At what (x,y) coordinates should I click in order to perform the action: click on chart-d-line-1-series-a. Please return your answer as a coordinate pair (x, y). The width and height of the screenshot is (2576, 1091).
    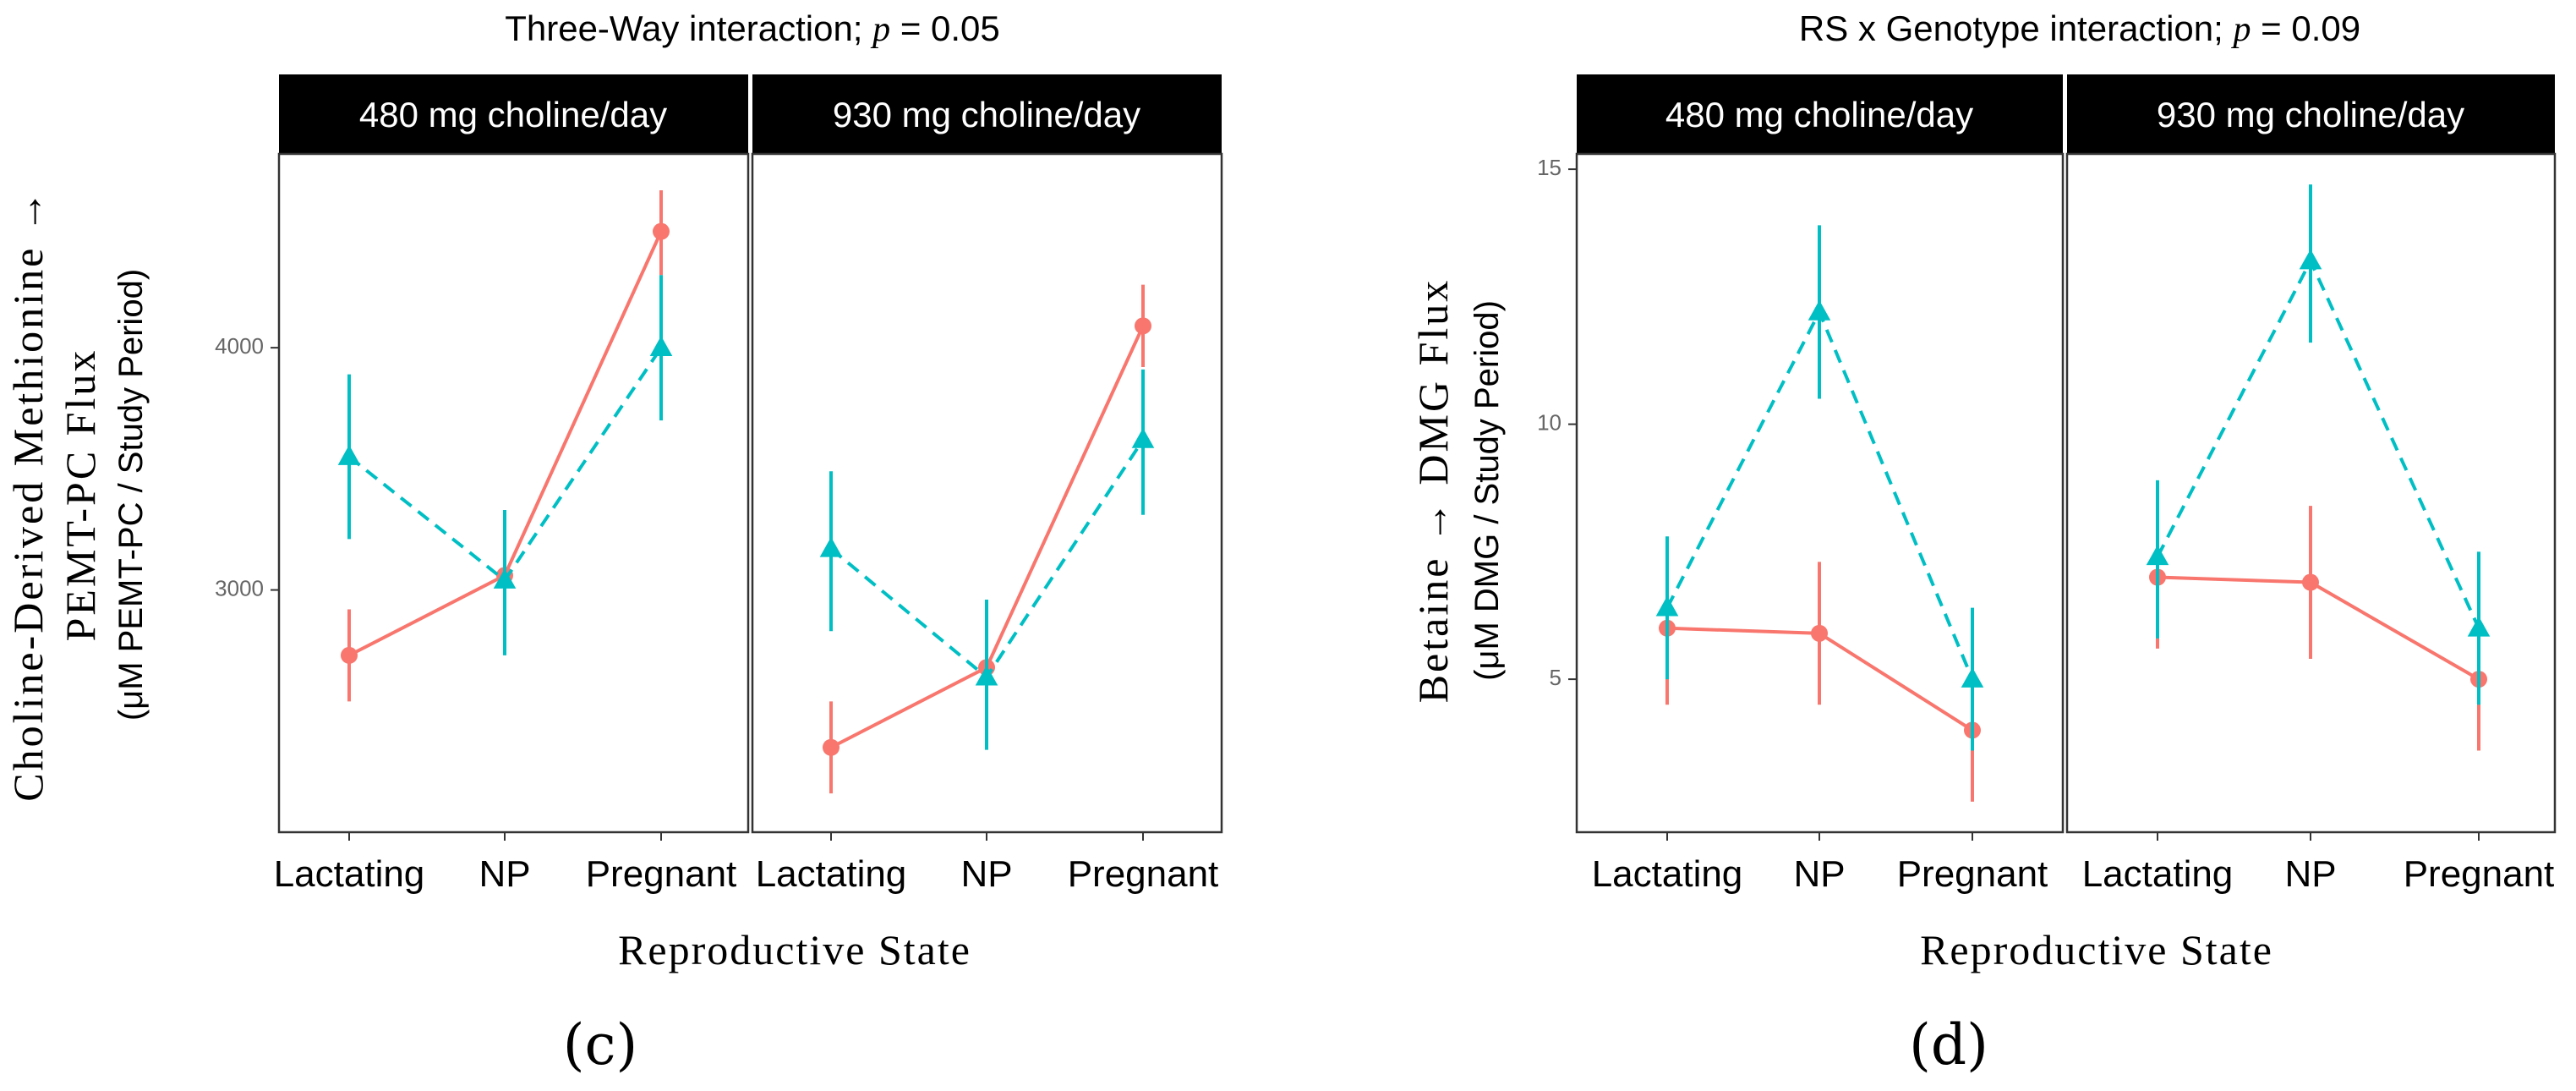
    Looking at the image, I should click on (2318, 628).